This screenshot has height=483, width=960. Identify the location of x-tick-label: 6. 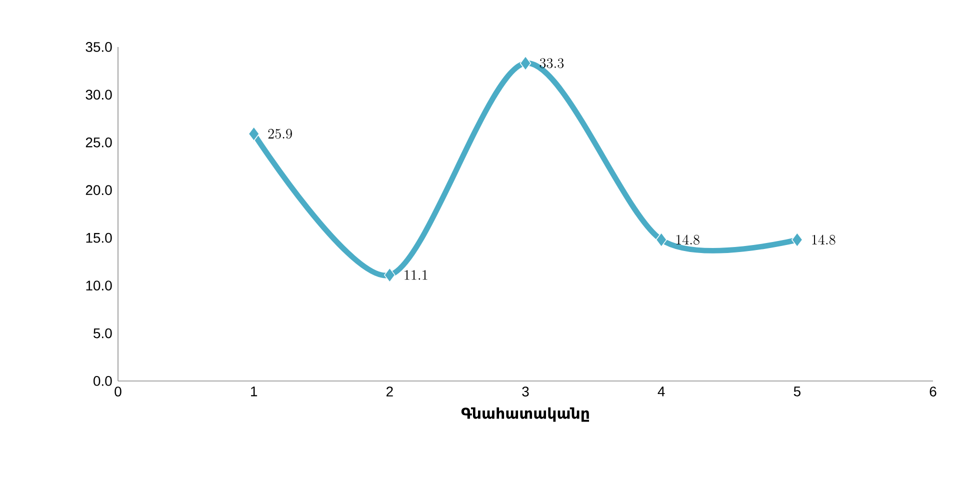
(933, 391).